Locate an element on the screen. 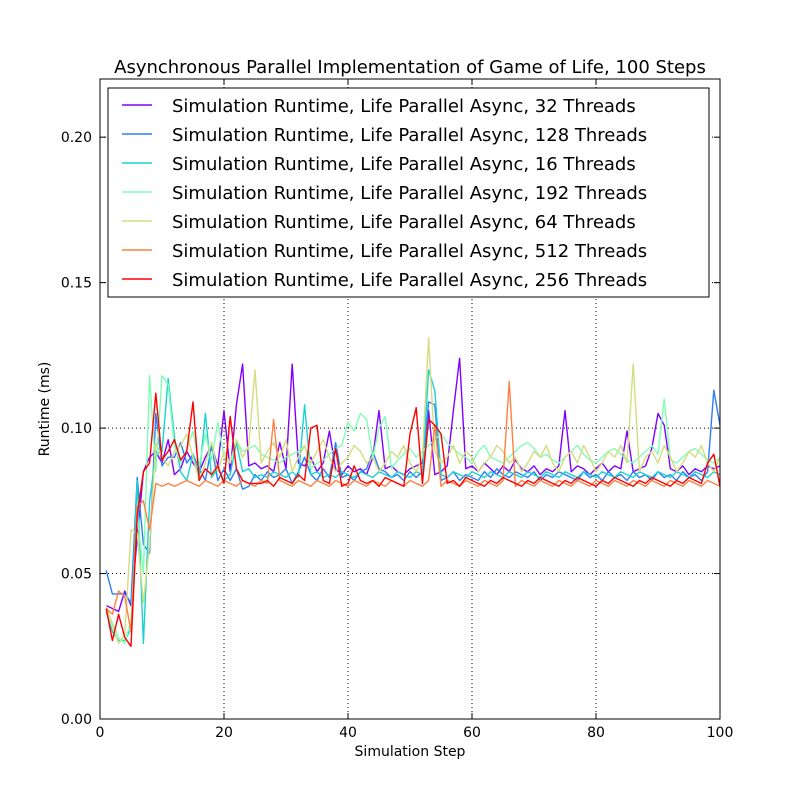 Image resolution: width=800 pixels, height=804 pixels. y-tick-label: 0.00 is located at coordinates (76, 720).